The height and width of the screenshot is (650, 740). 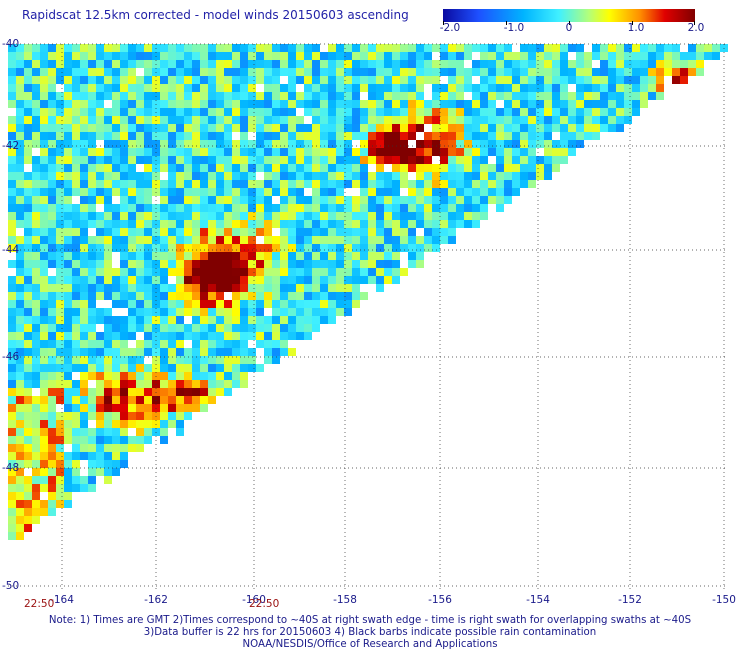 I want to click on lon-label: -162, so click(x=156, y=600).